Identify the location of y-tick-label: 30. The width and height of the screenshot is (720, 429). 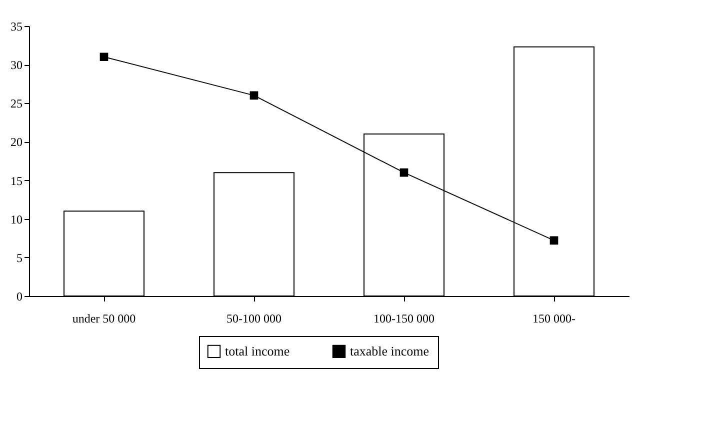
(16, 65).